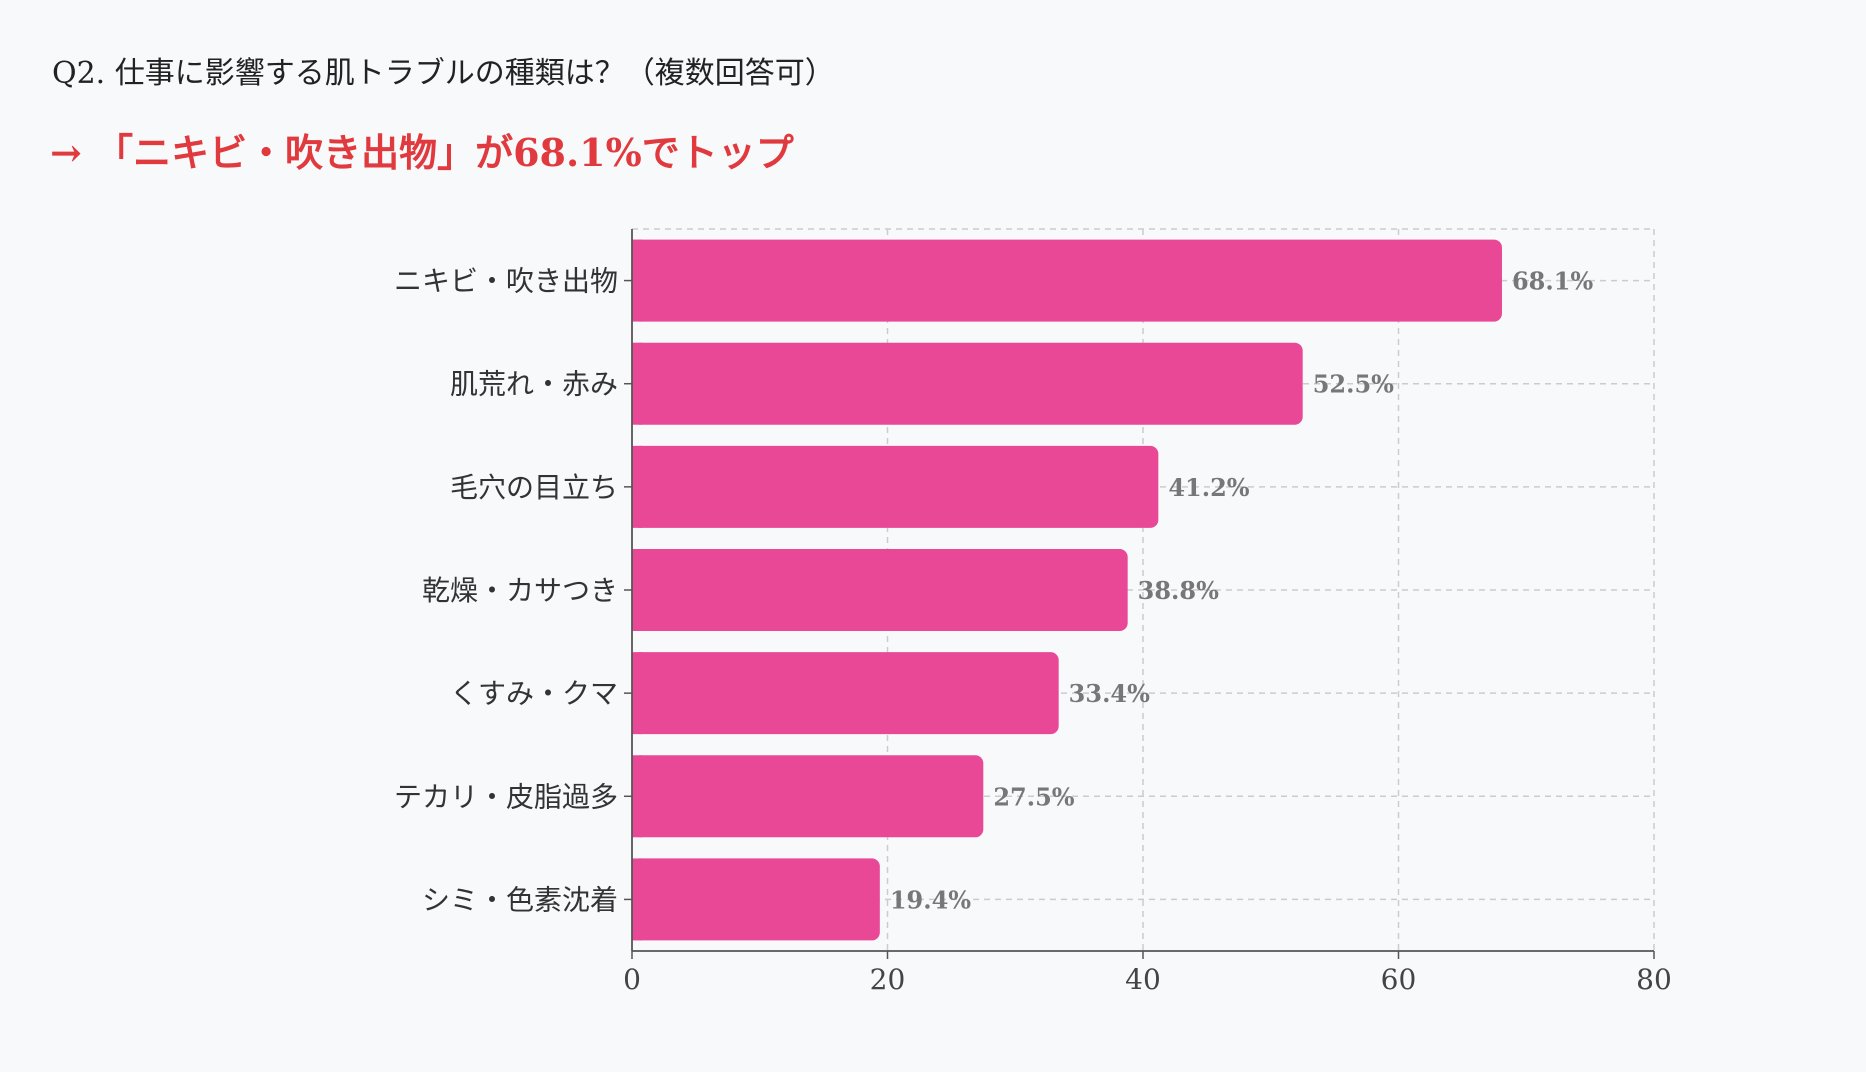  Describe the element at coordinates (888, 979) in the screenshot. I see `x-tick-label-20: 20` at that location.